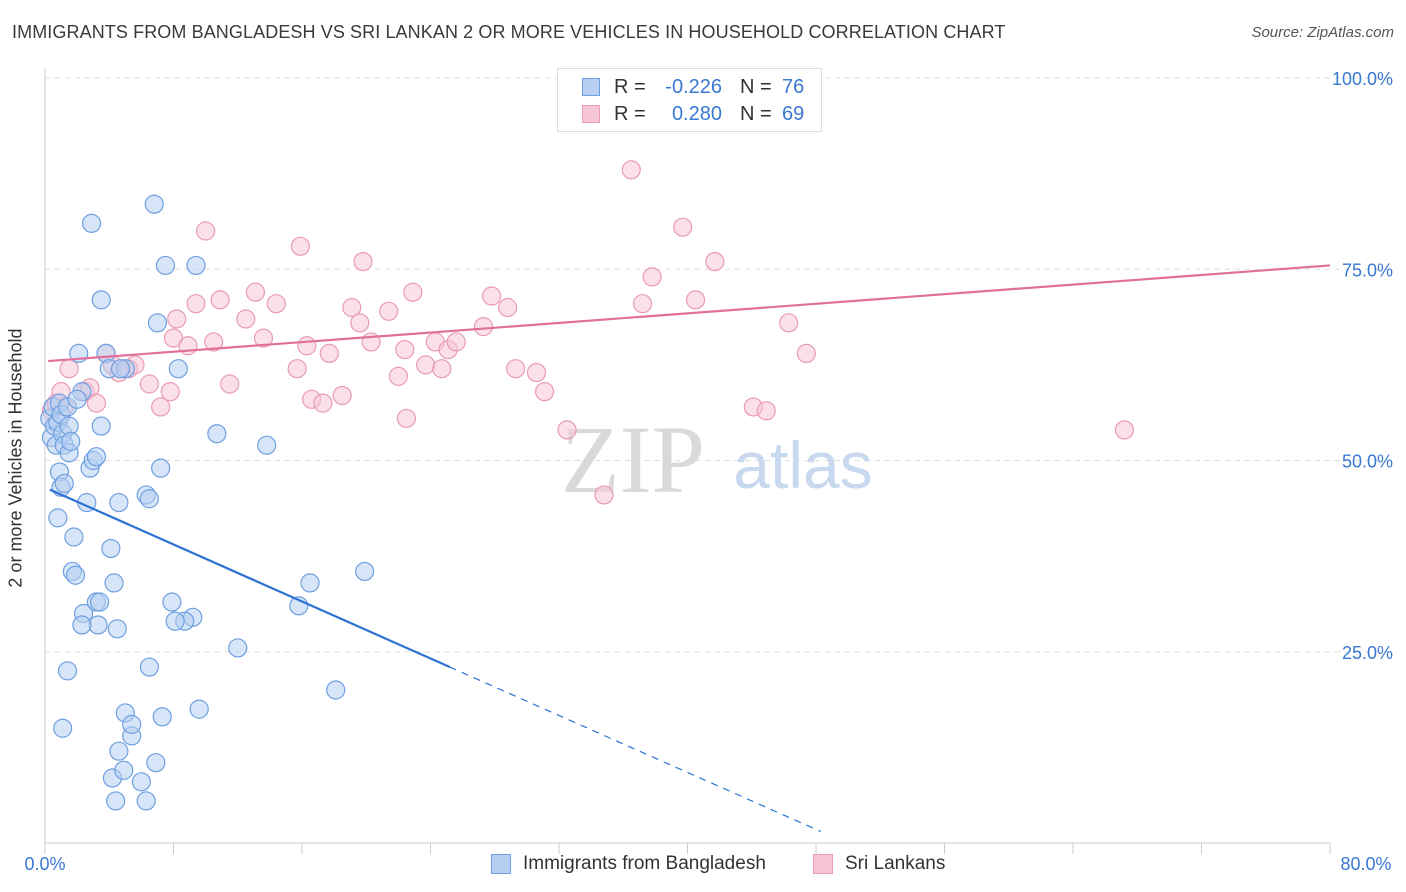 The image size is (1406, 892). I want to click on bottom-legend-swatch-pink, so click(823, 864).